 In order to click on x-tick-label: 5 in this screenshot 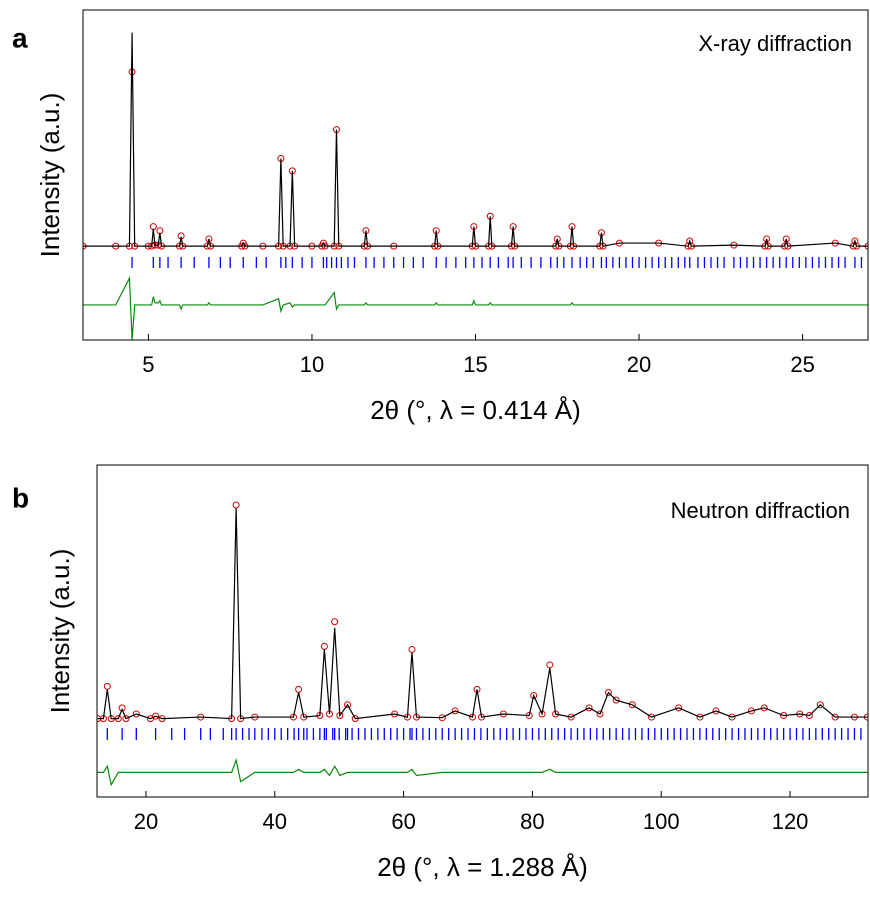, I will do `click(148, 364)`.